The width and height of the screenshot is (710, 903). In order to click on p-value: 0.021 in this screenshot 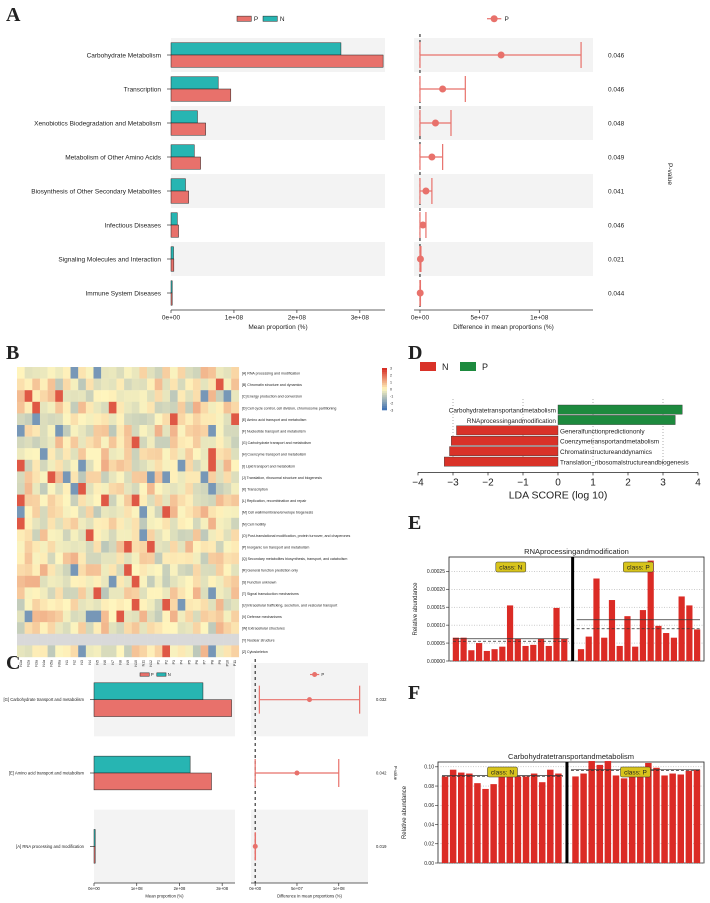, I will do `click(616, 259)`.